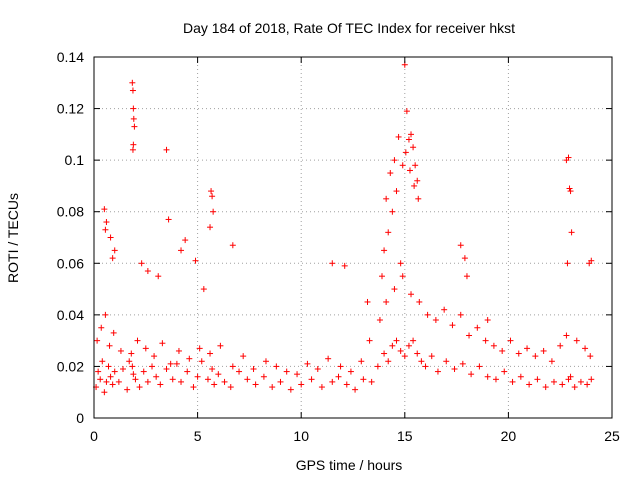 This screenshot has height=480, width=640. What do you see at coordinates (612, 436) in the screenshot?
I see `x-tick-label: 25` at bounding box center [612, 436].